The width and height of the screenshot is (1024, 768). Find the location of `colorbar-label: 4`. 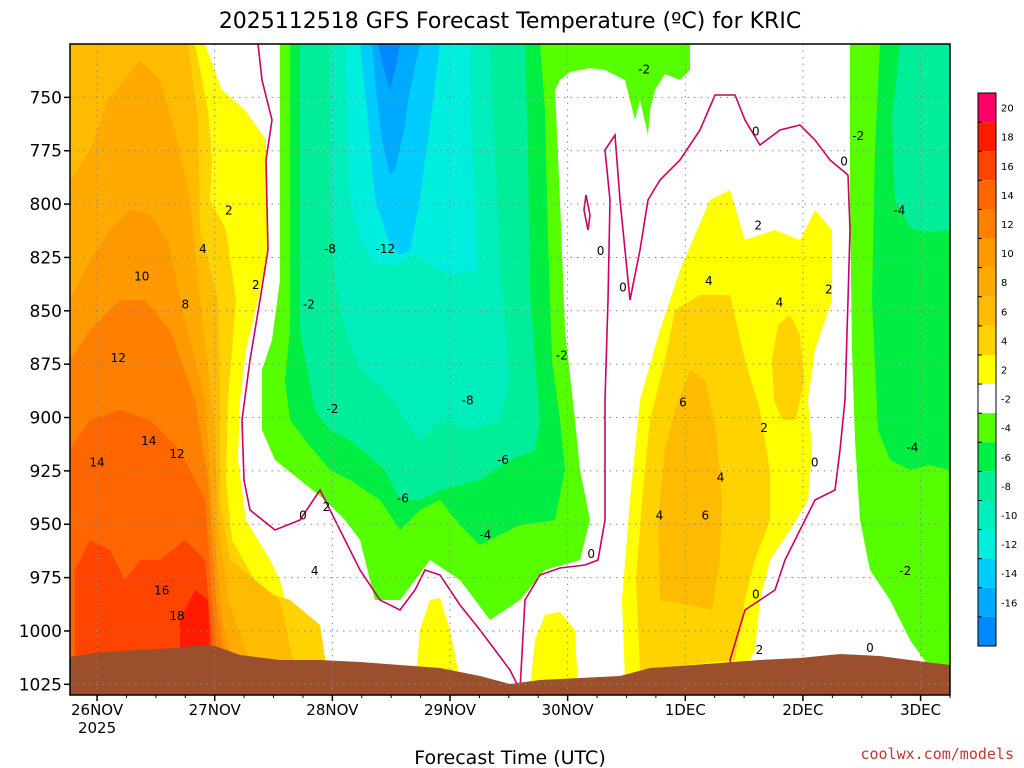

colorbar-label: 4 is located at coordinates (1004, 341).